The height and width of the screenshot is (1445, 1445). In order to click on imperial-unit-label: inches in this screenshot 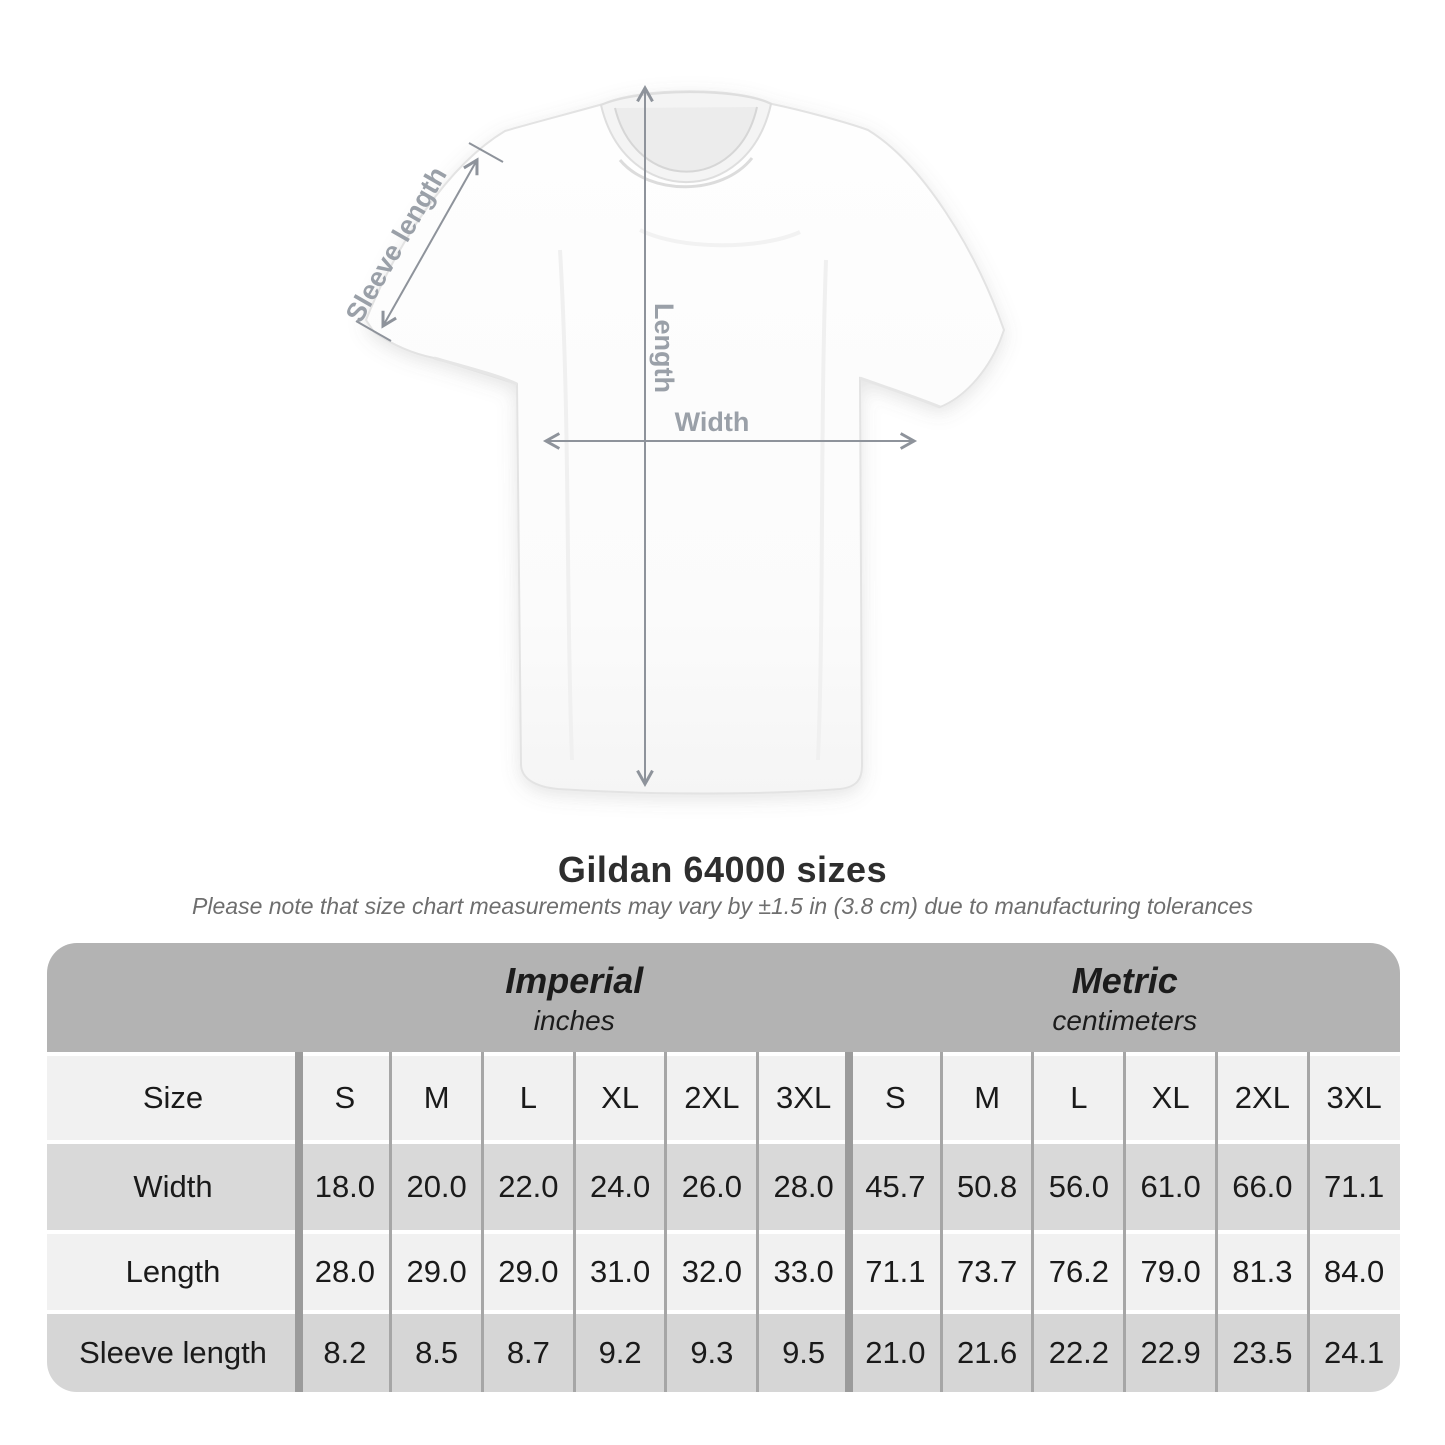, I will do `click(574, 1020)`.